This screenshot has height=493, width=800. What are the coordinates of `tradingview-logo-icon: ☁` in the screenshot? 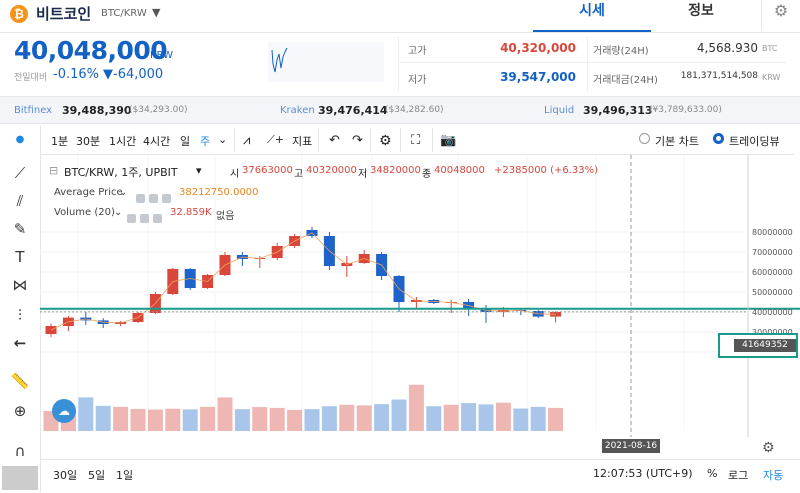 It's located at (64, 411).